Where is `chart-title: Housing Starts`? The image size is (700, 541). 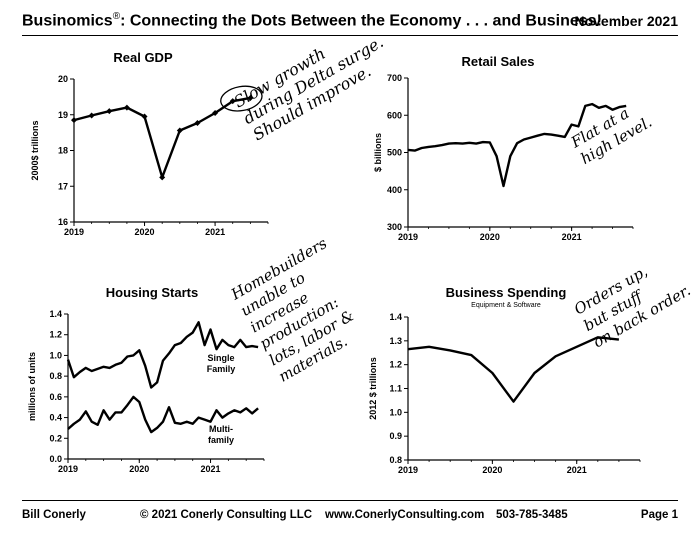
chart-title: Housing Starts is located at coordinates (152, 292).